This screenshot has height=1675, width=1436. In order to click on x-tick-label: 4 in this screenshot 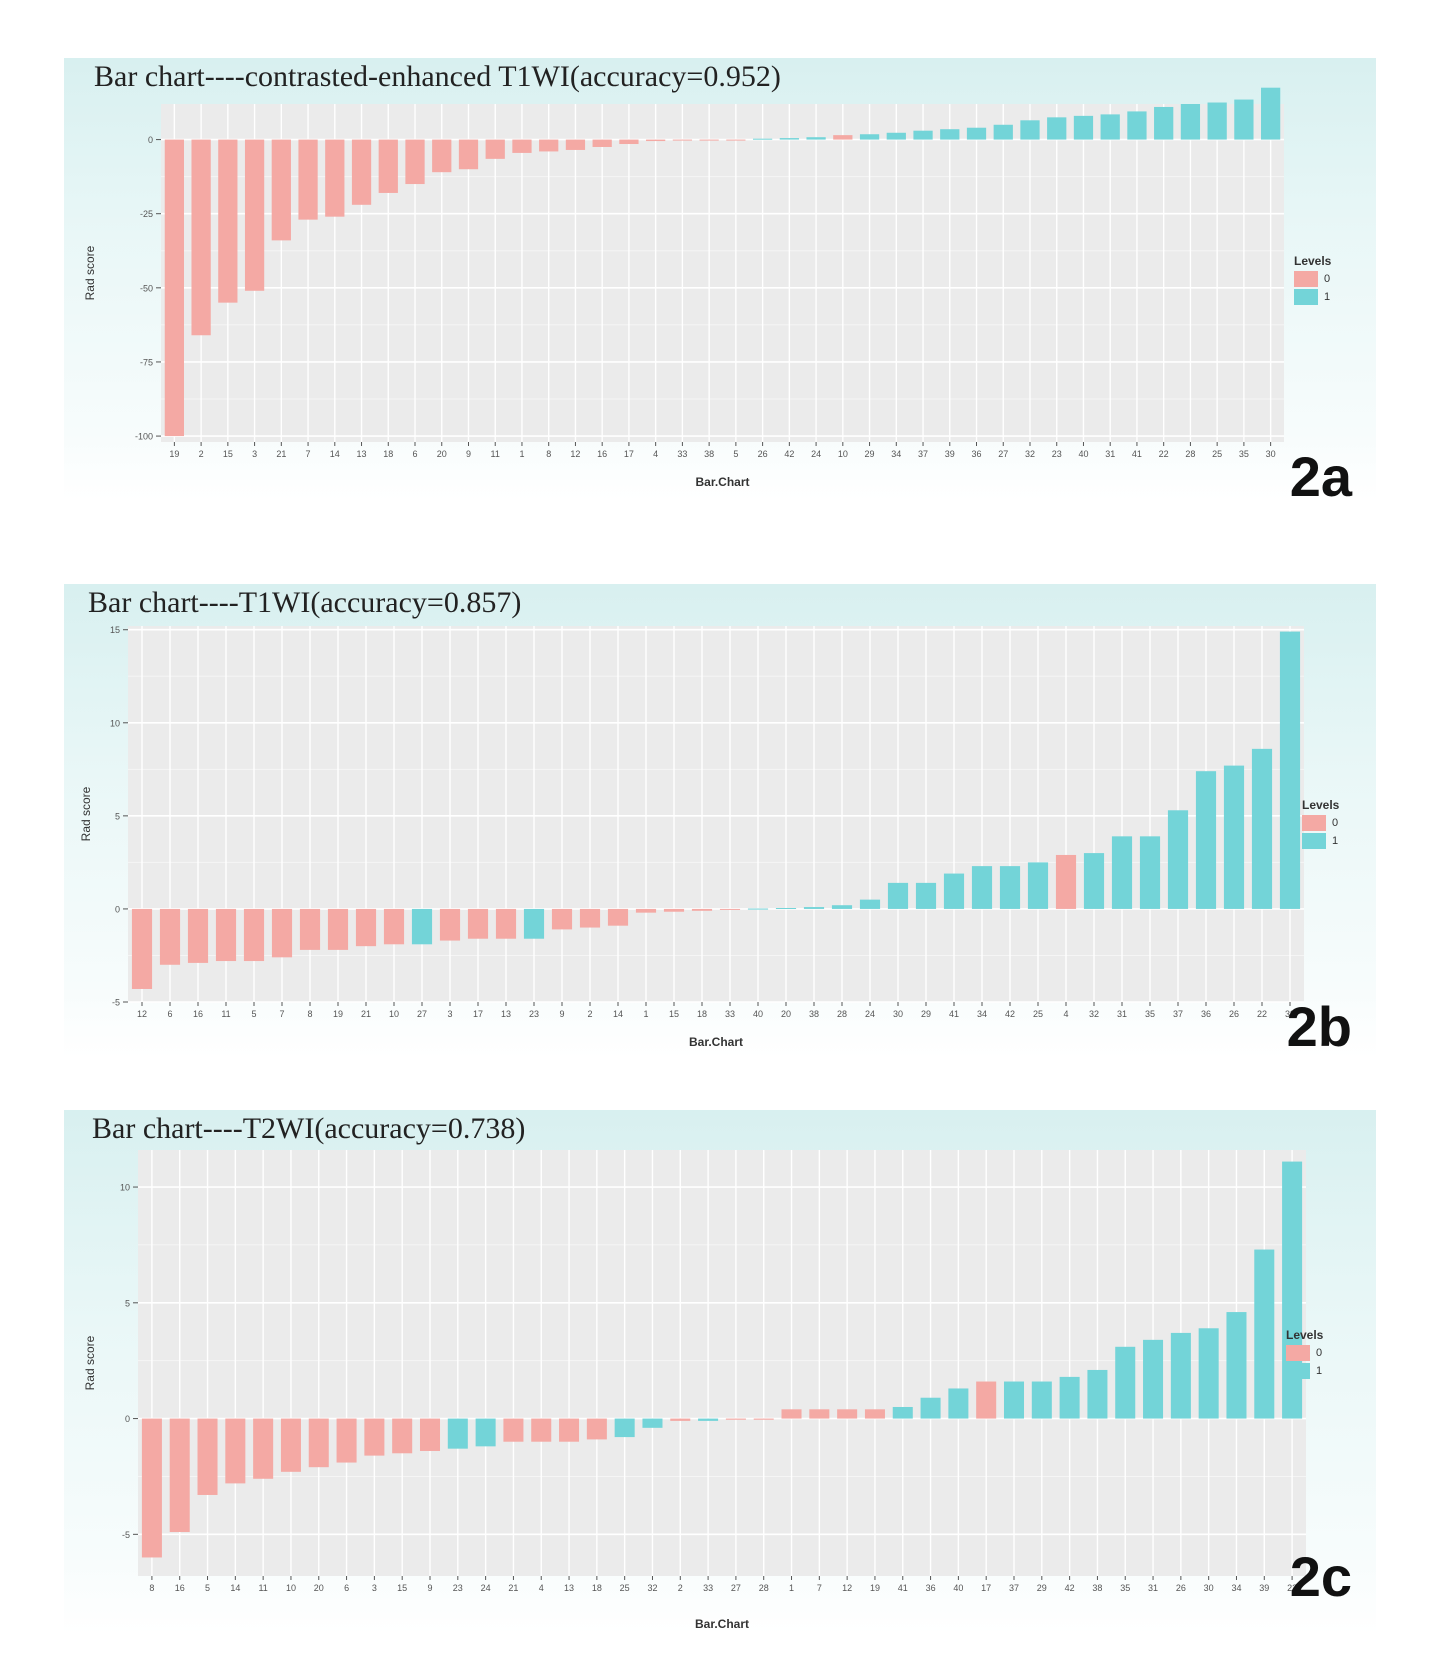, I will do `click(541, 1588)`.